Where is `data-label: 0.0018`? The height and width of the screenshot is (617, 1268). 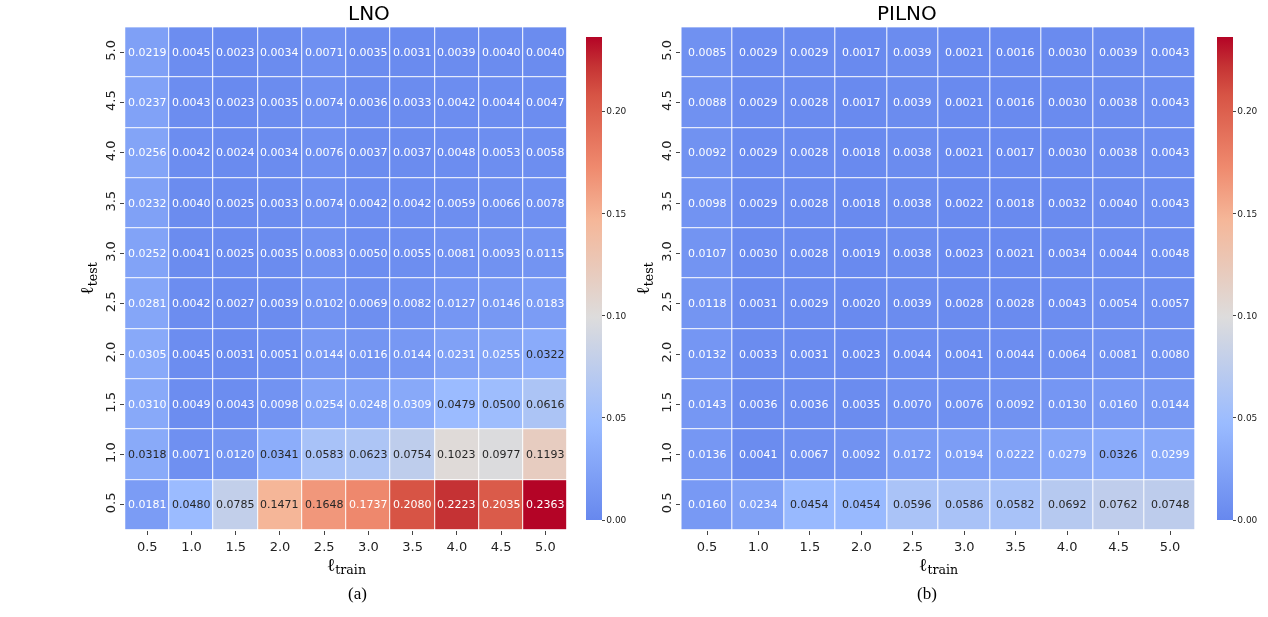
data-label: 0.0018 is located at coordinates (861, 203).